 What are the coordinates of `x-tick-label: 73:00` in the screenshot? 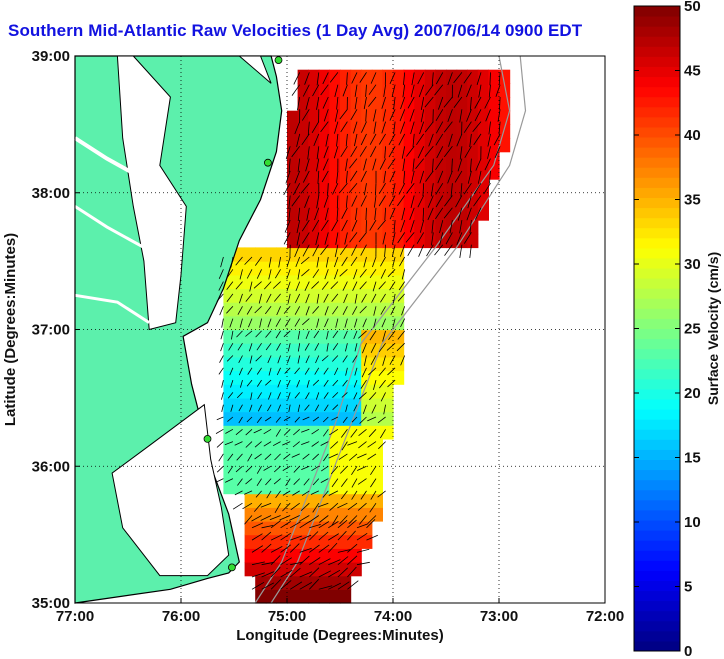 It's located at (499, 616).